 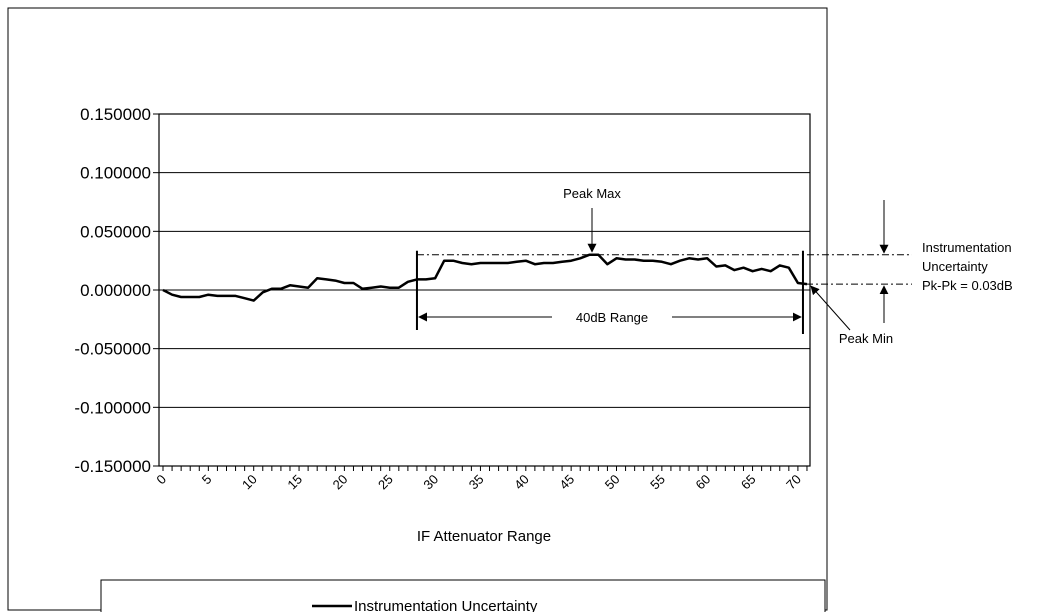 I want to click on series-line, so click(x=485, y=277).